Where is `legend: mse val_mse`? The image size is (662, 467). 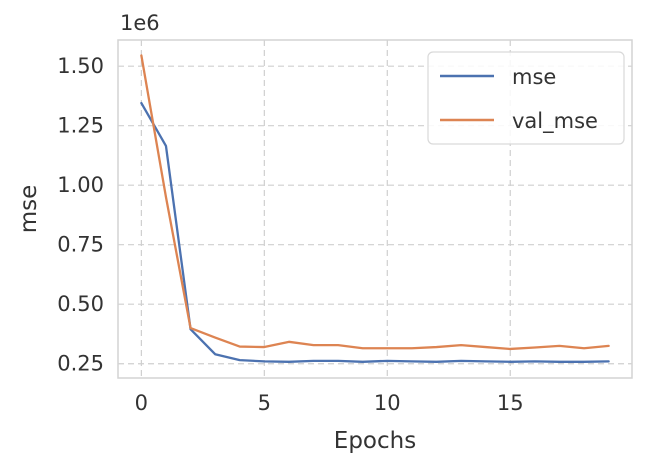
legend: mse val_mse is located at coordinates (526, 98).